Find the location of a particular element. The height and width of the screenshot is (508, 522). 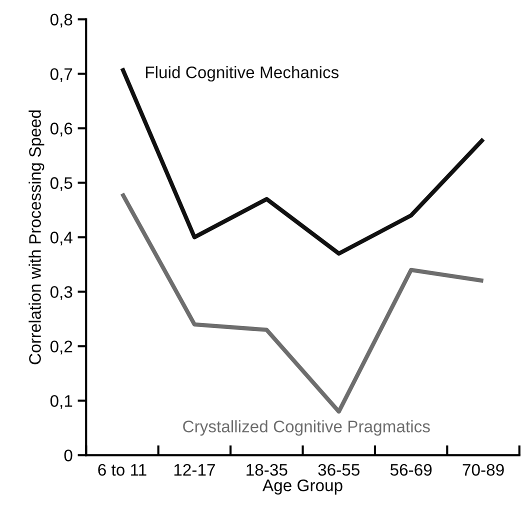

y-tick-label: 0,5 is located at coordinates (61, 184).